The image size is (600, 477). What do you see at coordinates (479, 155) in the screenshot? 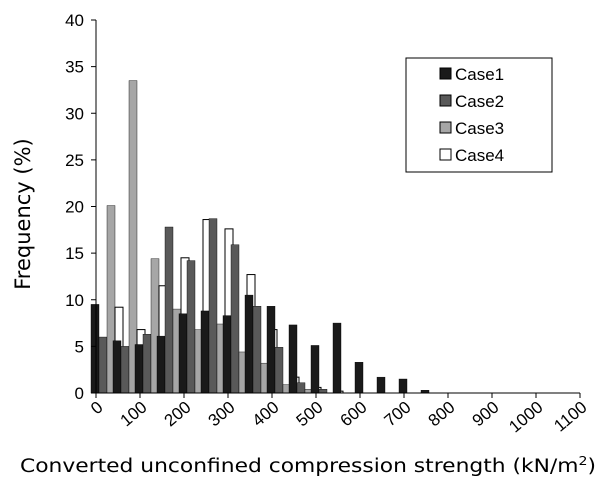
I see `legend-label-case4: Case4` at bounding box center [479, 155].